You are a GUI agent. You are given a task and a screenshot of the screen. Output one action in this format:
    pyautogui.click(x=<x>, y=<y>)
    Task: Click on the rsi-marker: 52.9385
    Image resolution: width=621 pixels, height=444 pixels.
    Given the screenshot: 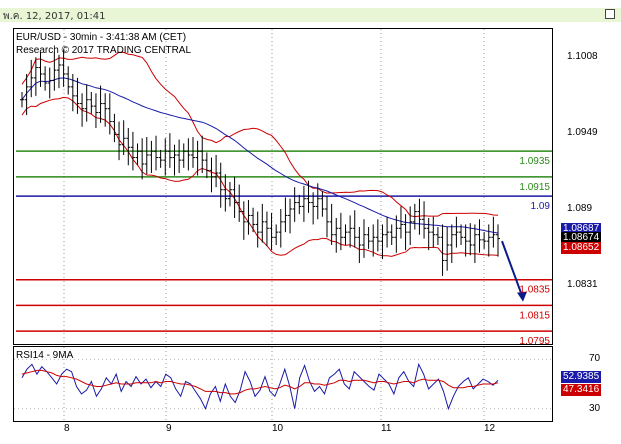 What is the action you would take?
    pyautogui.click(x=581, y=377)
    